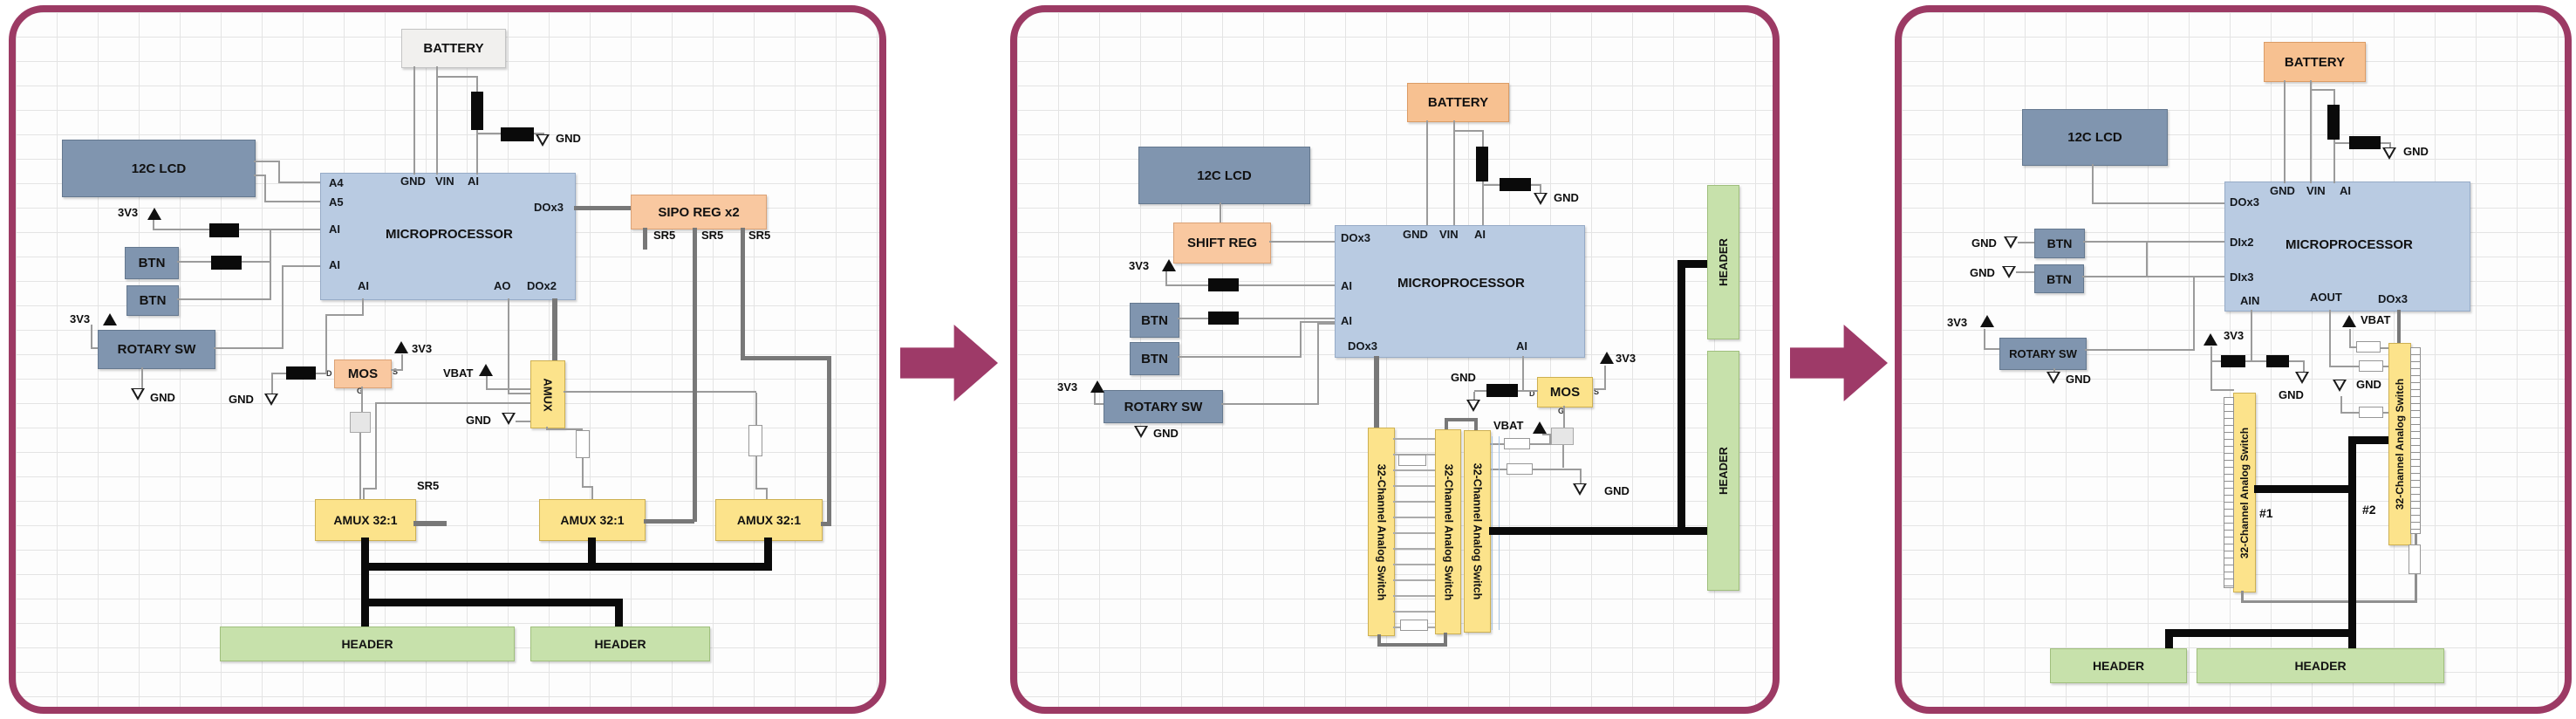 This screenshot has height=719, width=2576. I want to click on analog-switch-block: 32-Channel Analog Switch, so click(1381, 532).